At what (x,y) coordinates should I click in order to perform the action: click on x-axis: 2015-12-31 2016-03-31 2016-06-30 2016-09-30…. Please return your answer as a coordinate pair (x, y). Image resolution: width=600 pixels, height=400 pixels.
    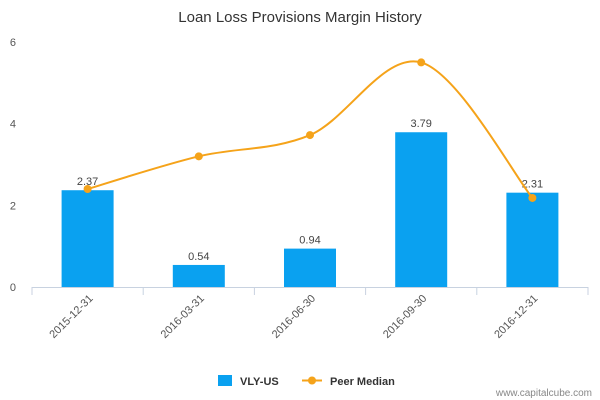
    Looking at the image, I should click on (310, 314).